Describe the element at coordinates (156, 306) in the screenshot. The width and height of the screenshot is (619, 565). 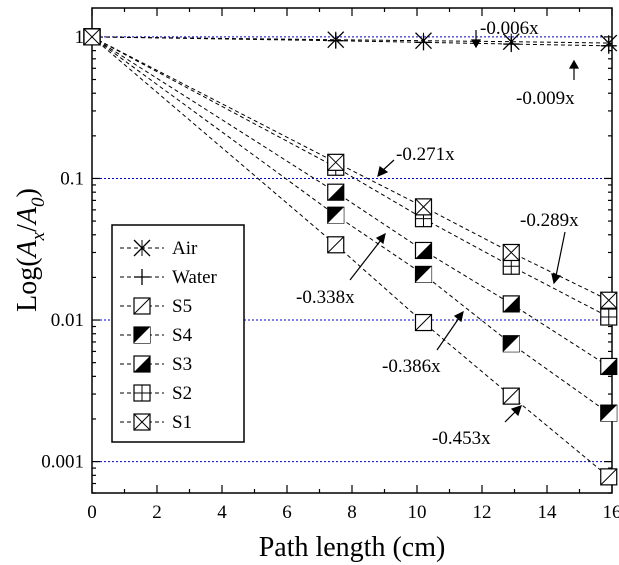
I see `legend-entry-s5: S5` at that location.